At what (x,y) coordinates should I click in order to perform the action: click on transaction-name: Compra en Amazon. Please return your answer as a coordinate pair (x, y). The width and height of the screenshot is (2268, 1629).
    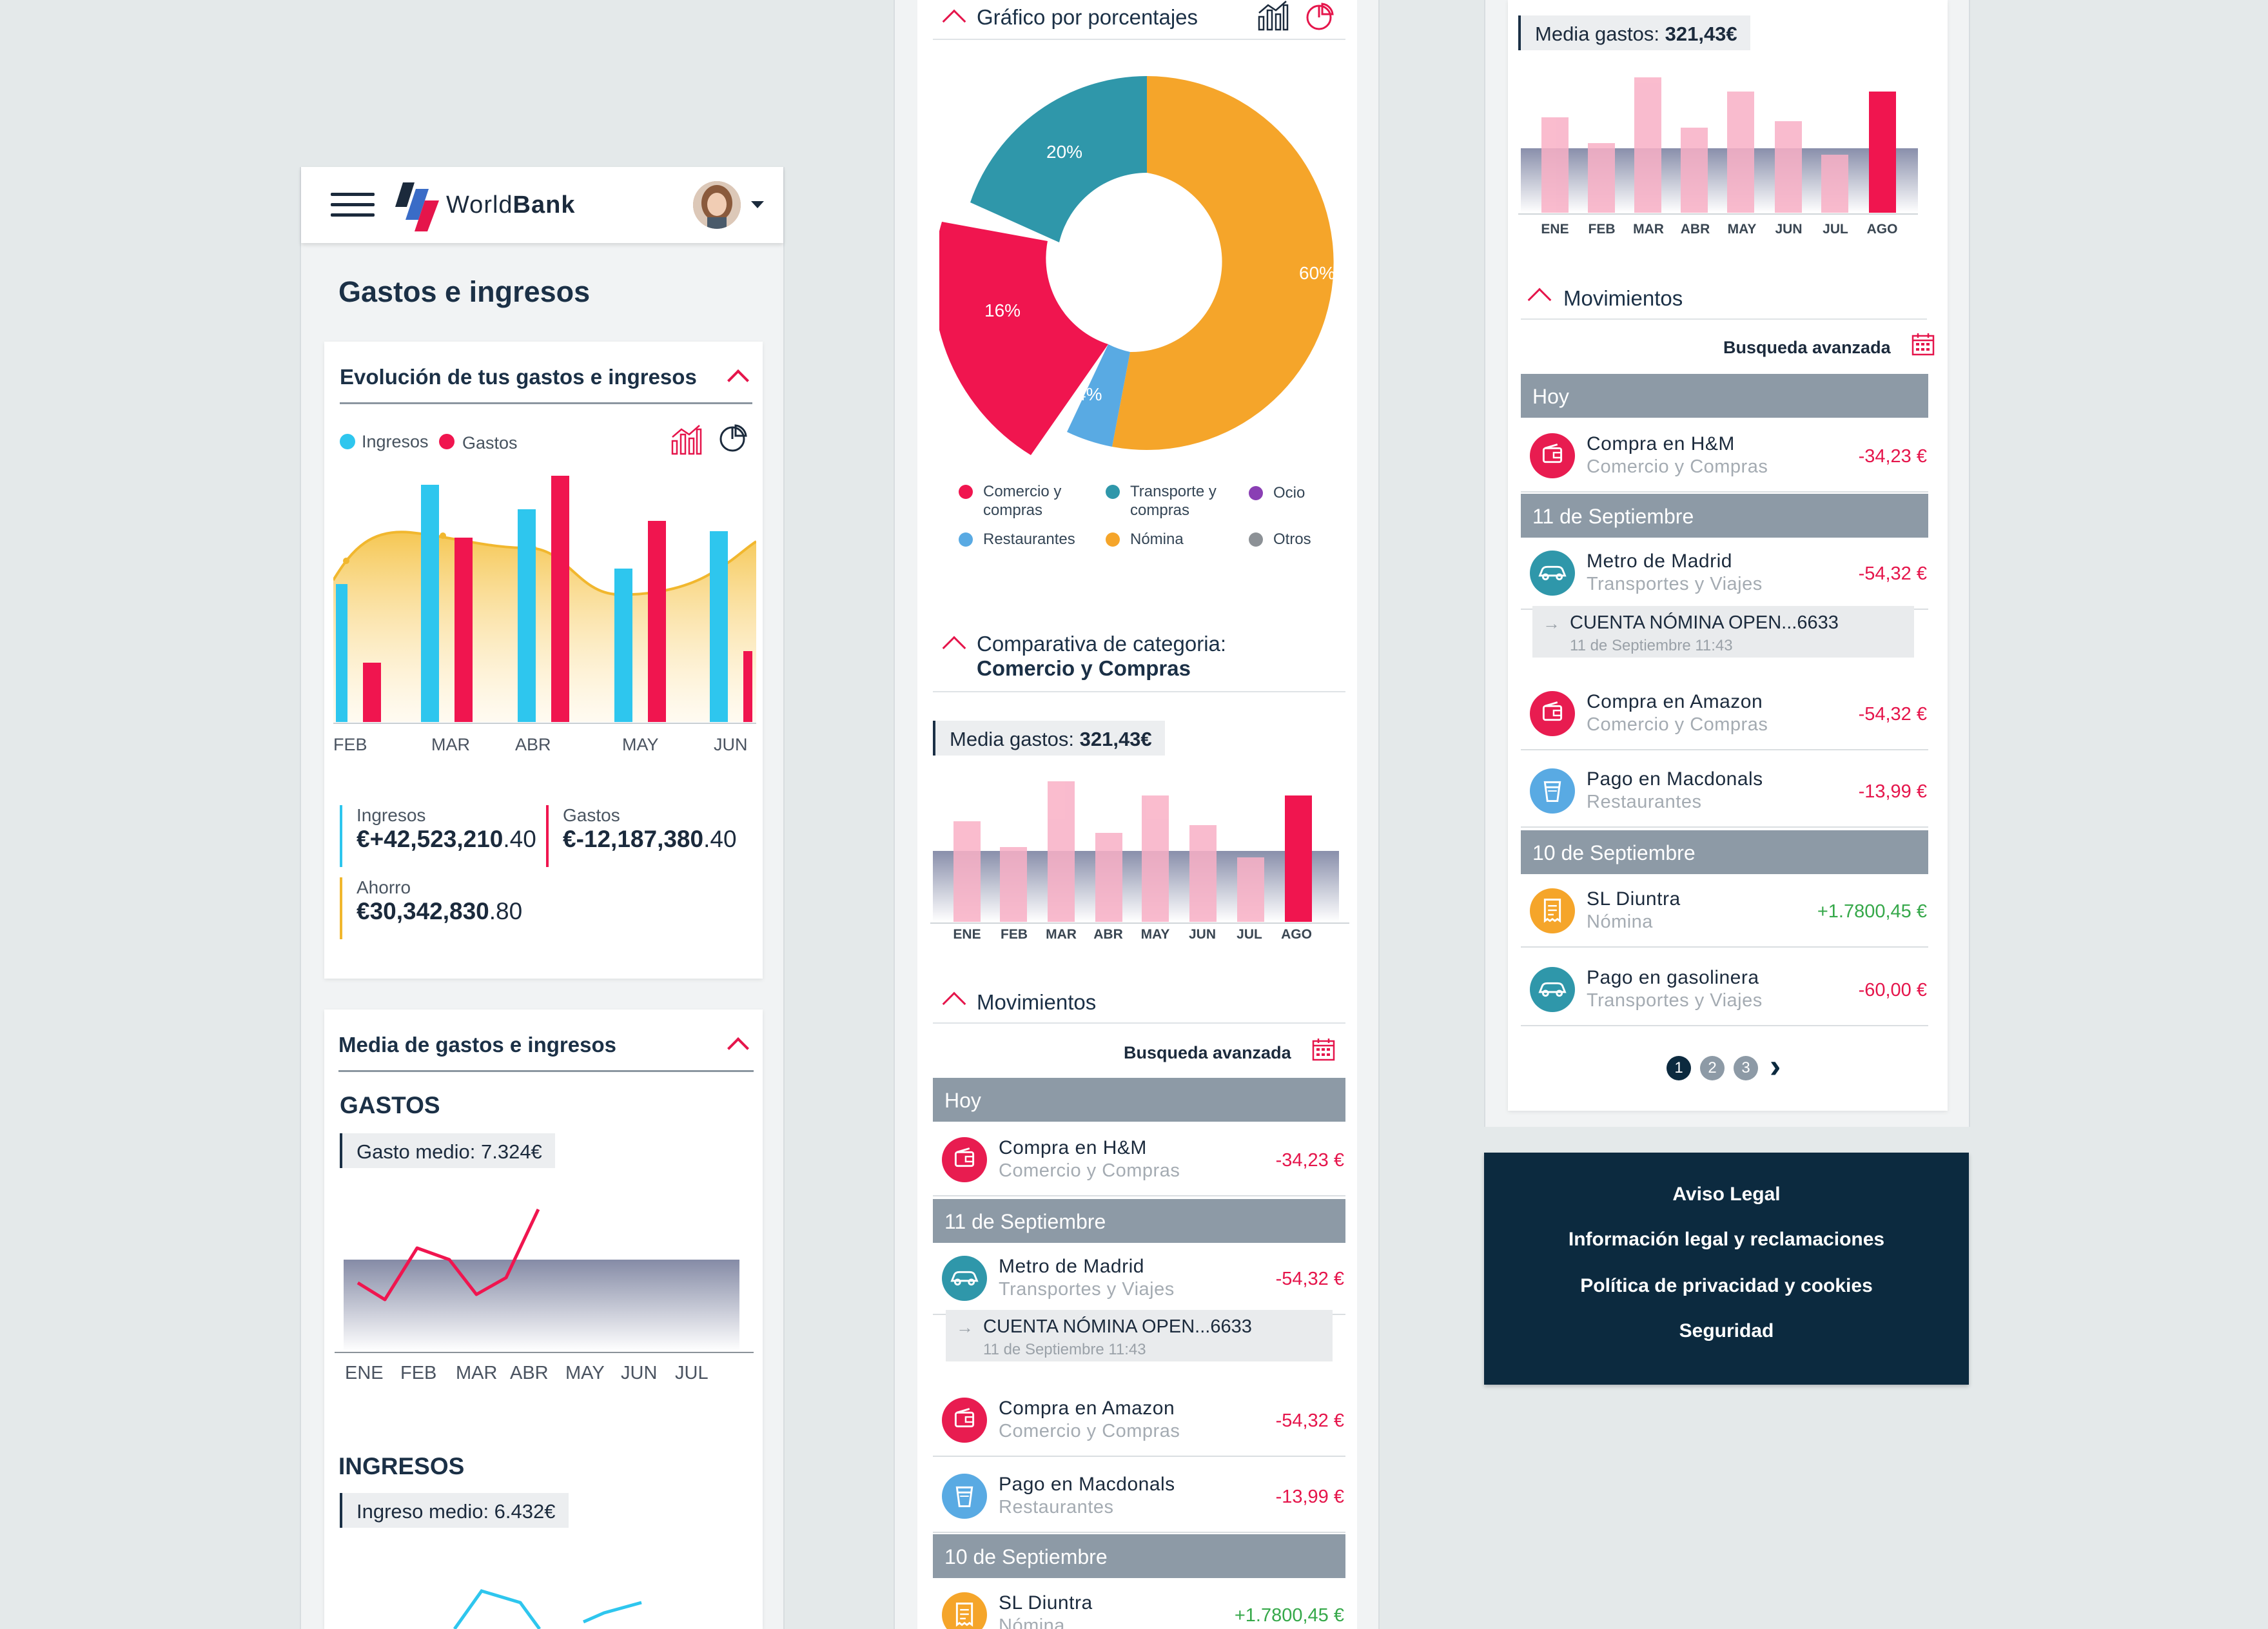
    Looking at the image, I should click on (1675, 701).